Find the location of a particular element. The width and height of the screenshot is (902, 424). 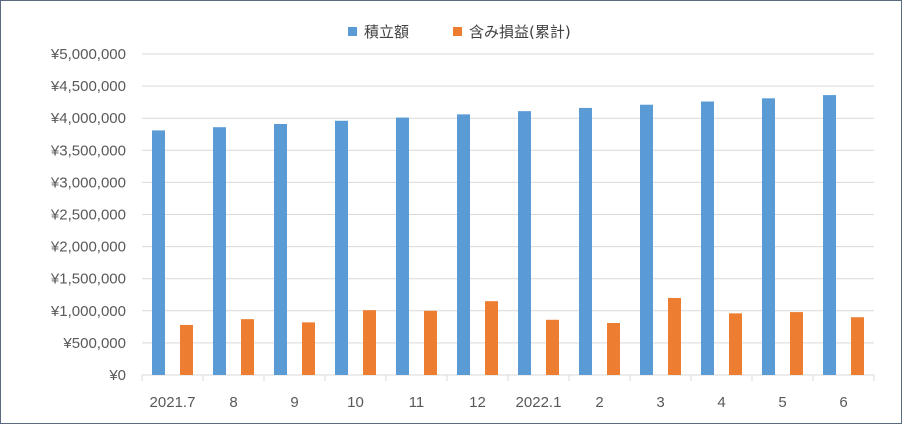

x-tick-label: 5 is located at coordinates (782, 402).